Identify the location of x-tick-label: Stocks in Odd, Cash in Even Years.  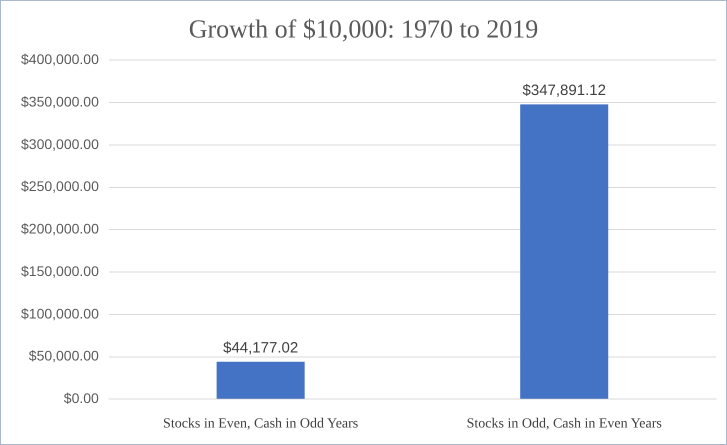
(564, 424).